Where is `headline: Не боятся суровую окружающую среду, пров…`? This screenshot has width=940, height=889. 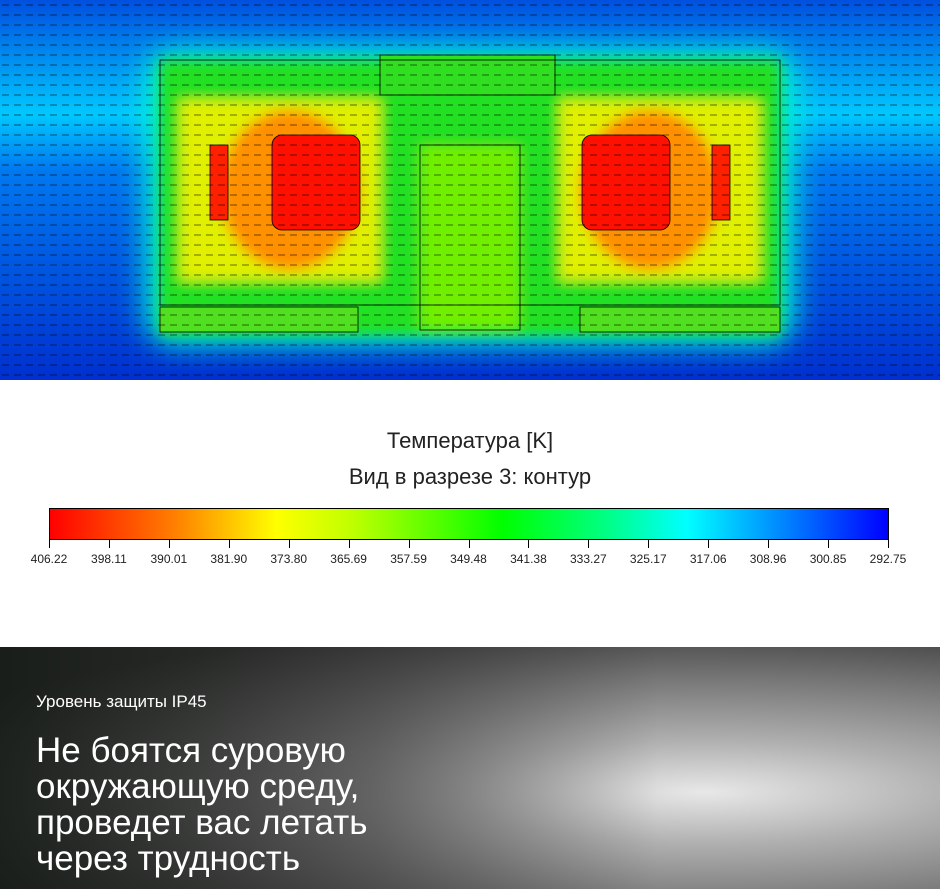
headline: Не боятся суровую окружающую среду, пров… is located at coordinates (286, 805).